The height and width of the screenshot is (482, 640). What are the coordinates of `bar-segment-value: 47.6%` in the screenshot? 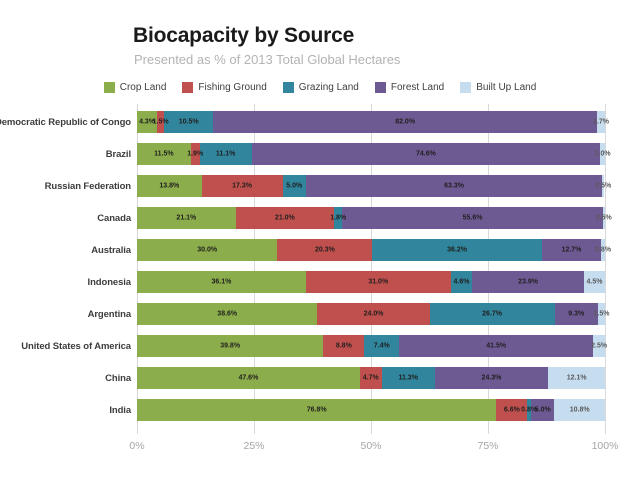 It's located at (248, 378).